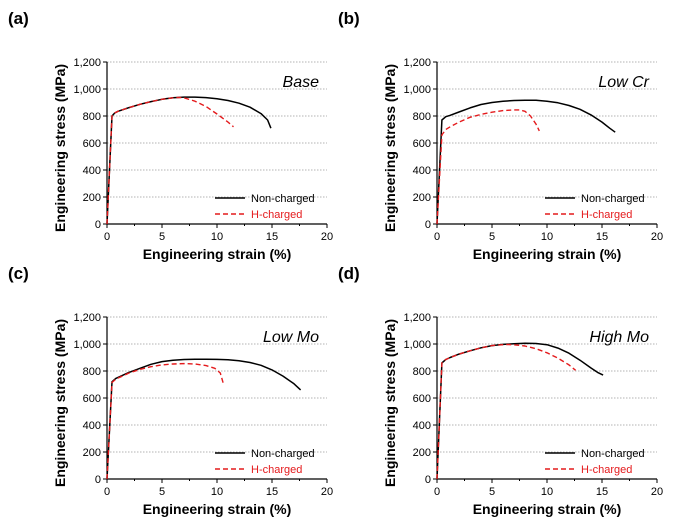 The width and height of the screenshot is (689, 530). I want to click on alloy-label: Base, so click(301, 82).